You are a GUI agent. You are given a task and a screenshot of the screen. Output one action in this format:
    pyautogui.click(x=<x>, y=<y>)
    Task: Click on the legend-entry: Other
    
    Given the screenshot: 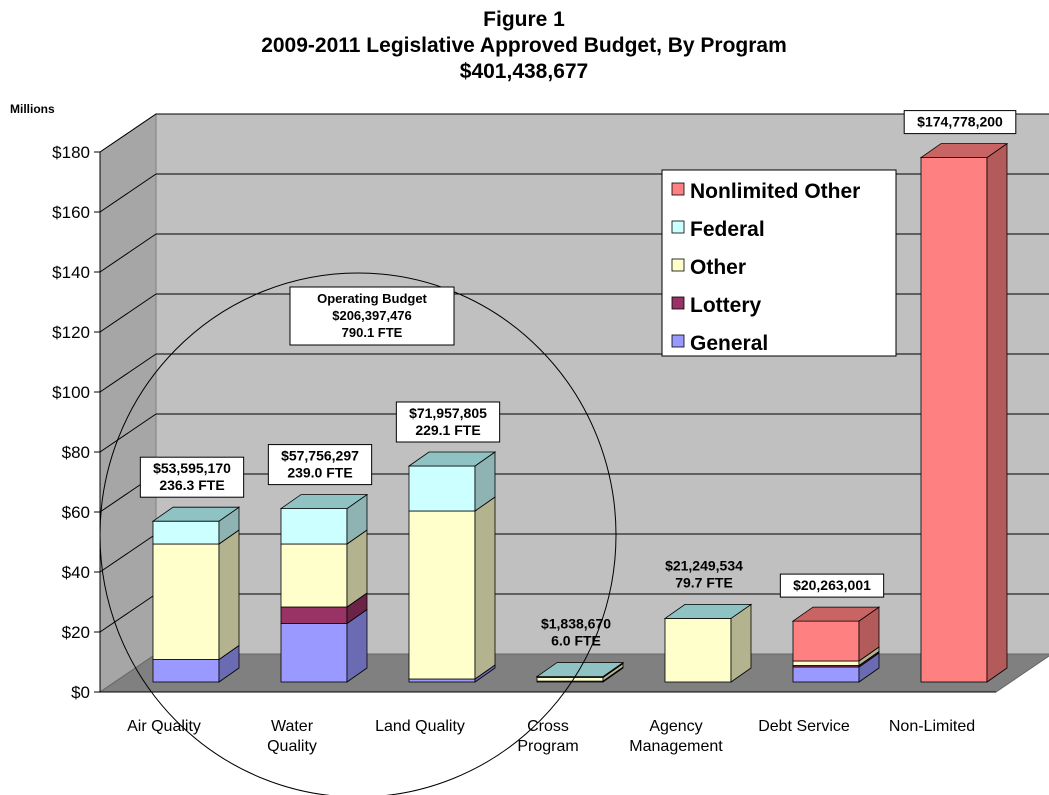 What is the action you would take?
    pyautogui.click(x=708, y=267)
    